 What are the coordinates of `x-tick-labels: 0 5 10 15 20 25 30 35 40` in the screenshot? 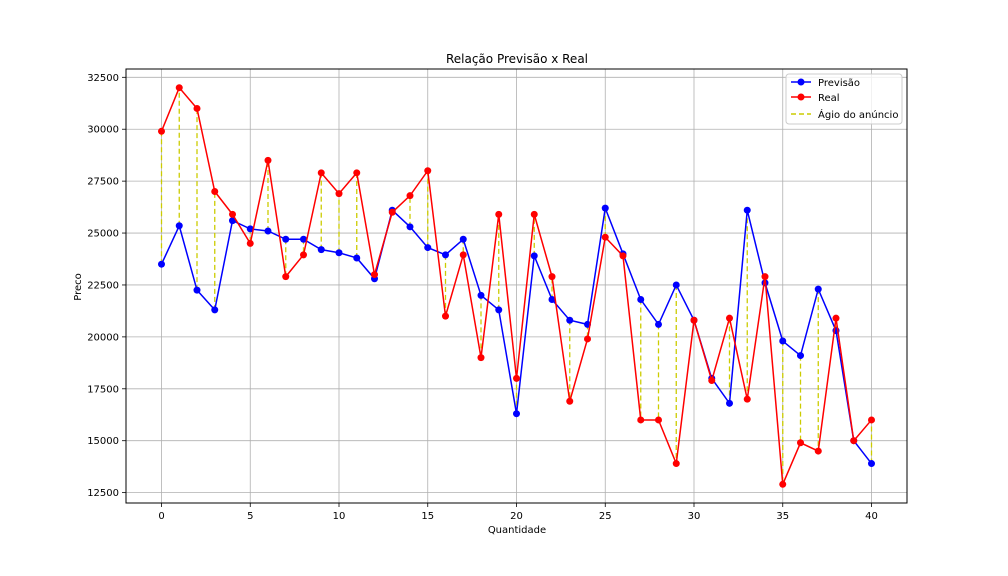 It's located at (518, 516).